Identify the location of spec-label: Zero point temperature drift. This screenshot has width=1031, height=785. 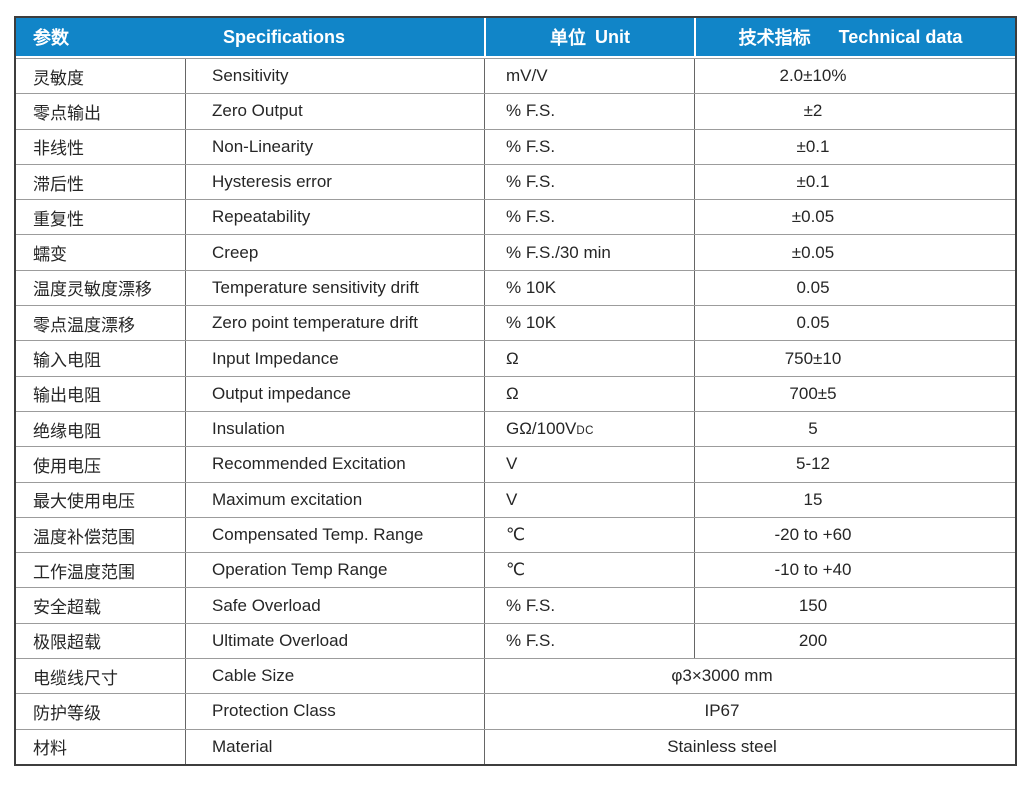
(315, 323).